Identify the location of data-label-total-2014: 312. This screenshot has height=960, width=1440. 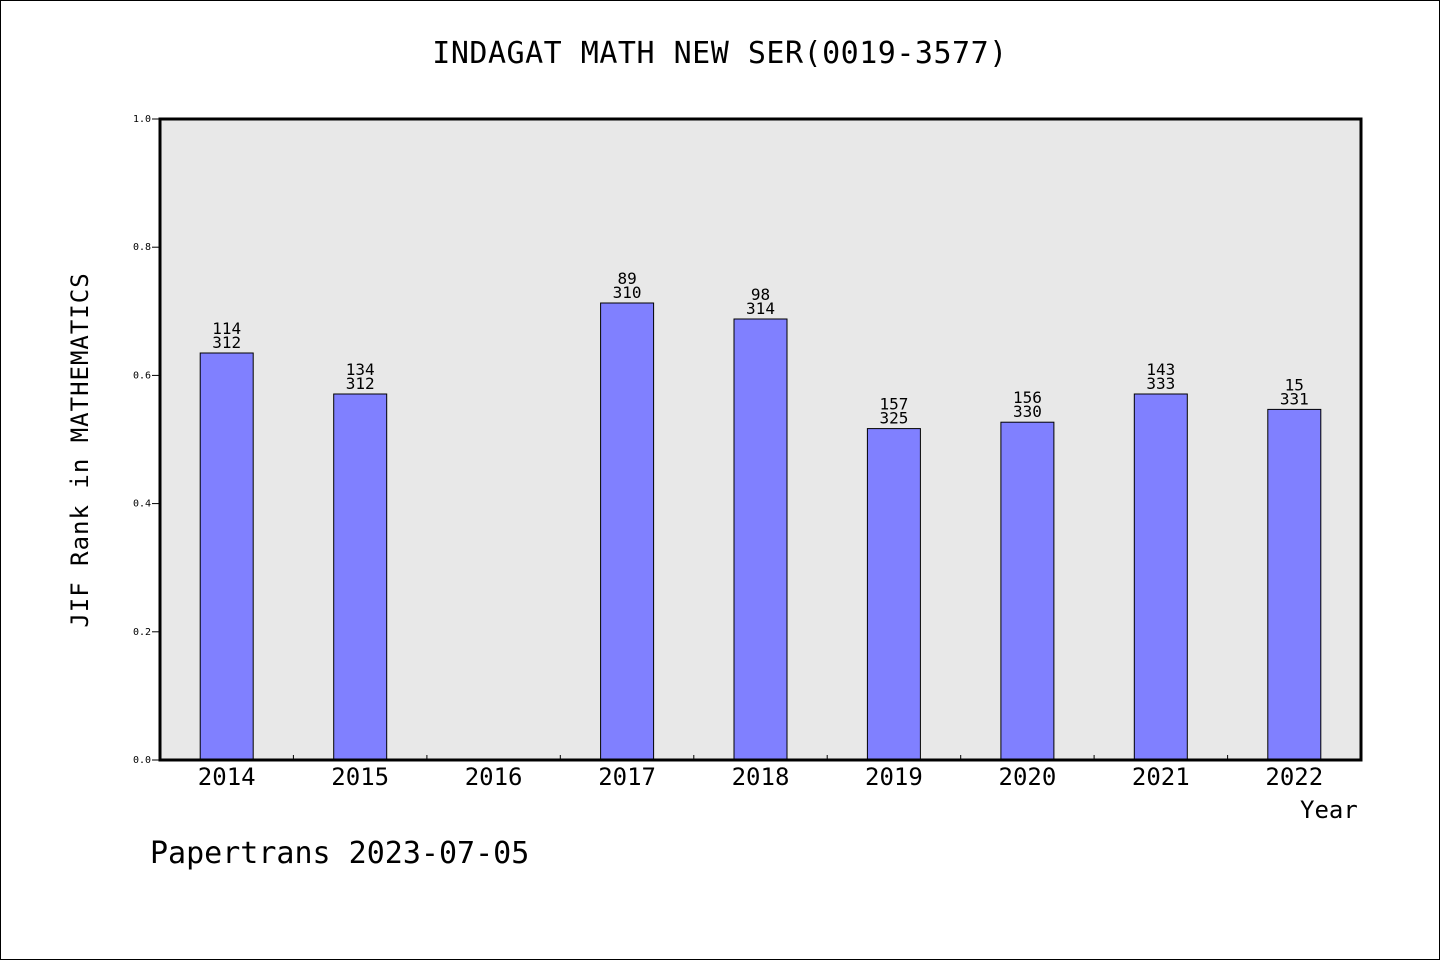
(226, 342).